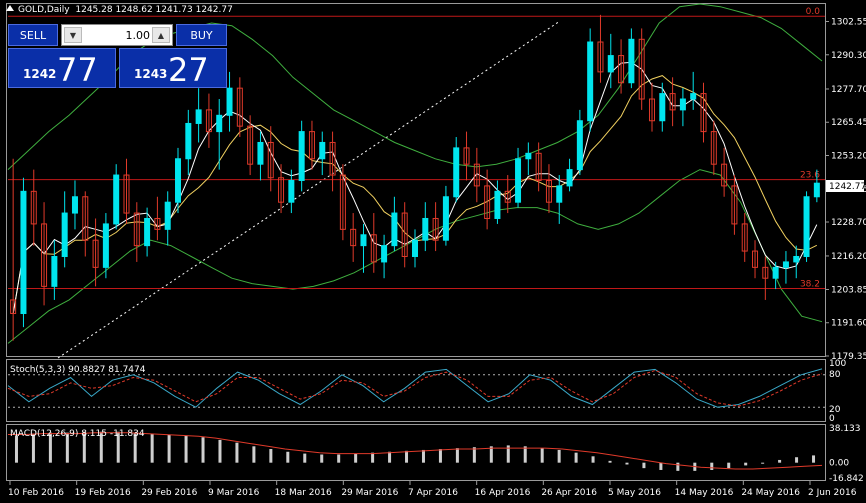 The height and width of the screenshot is (503, 866). I want to click on macd-indicator: 38.133 0.00 -16.842, so click(436, 454).